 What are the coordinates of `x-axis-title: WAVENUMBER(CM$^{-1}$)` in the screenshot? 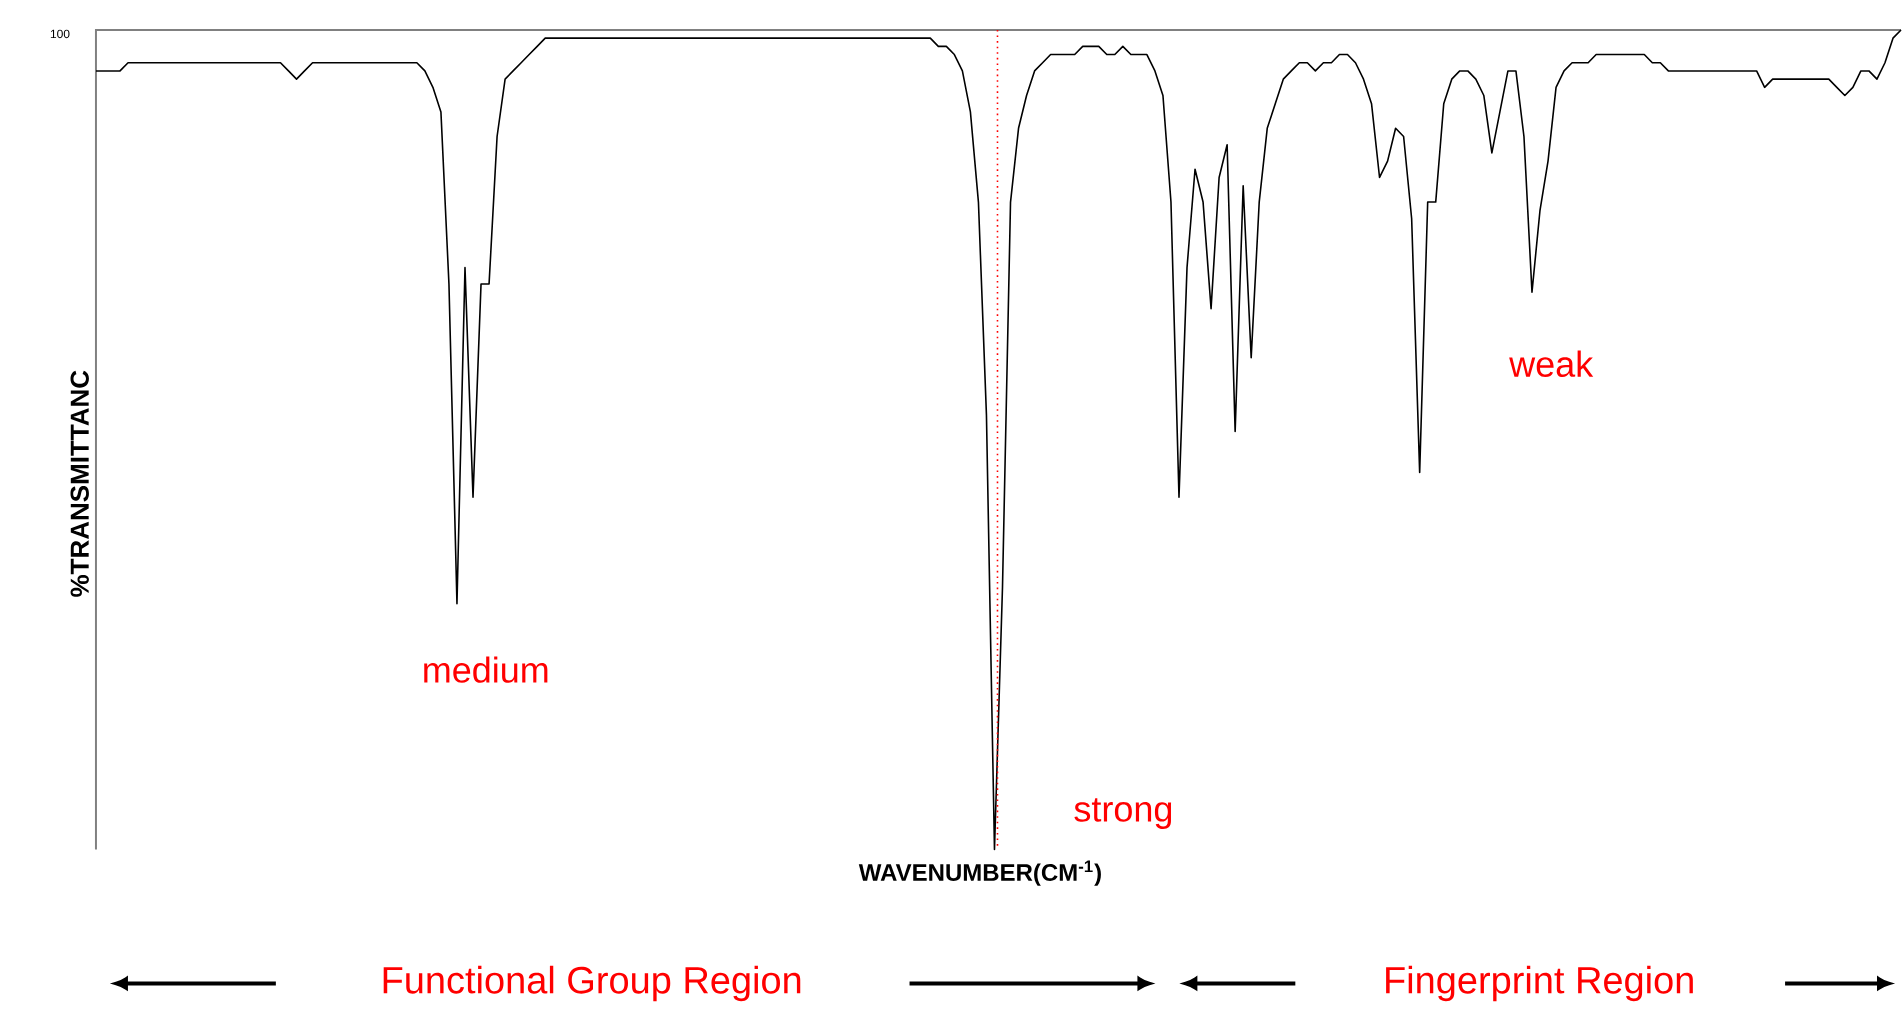 It's located at (979, 873).